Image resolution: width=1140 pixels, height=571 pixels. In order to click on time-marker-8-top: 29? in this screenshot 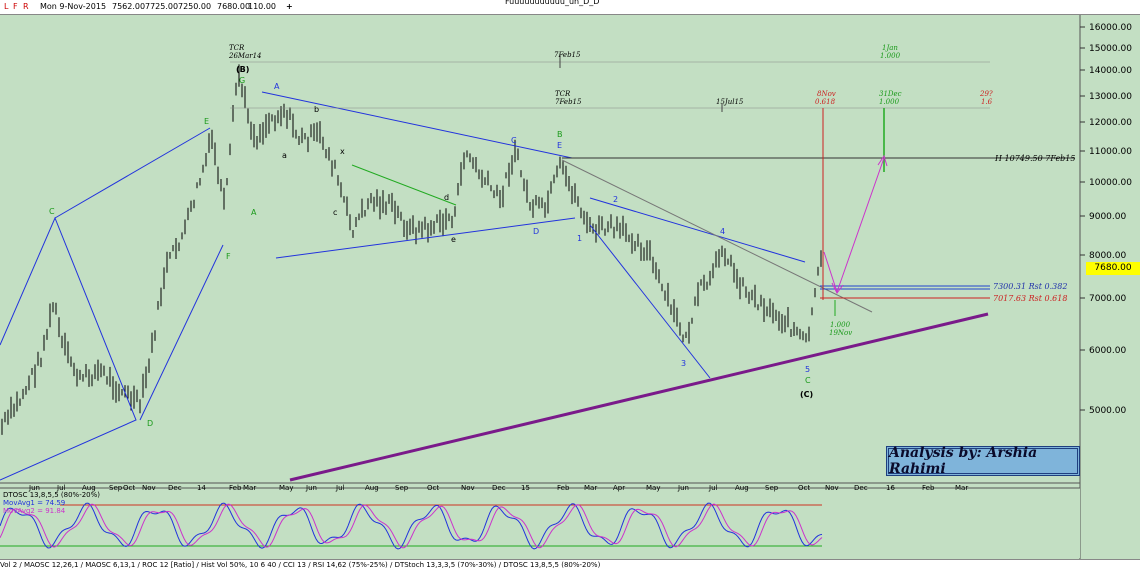, I will do `click(986, 94)`.